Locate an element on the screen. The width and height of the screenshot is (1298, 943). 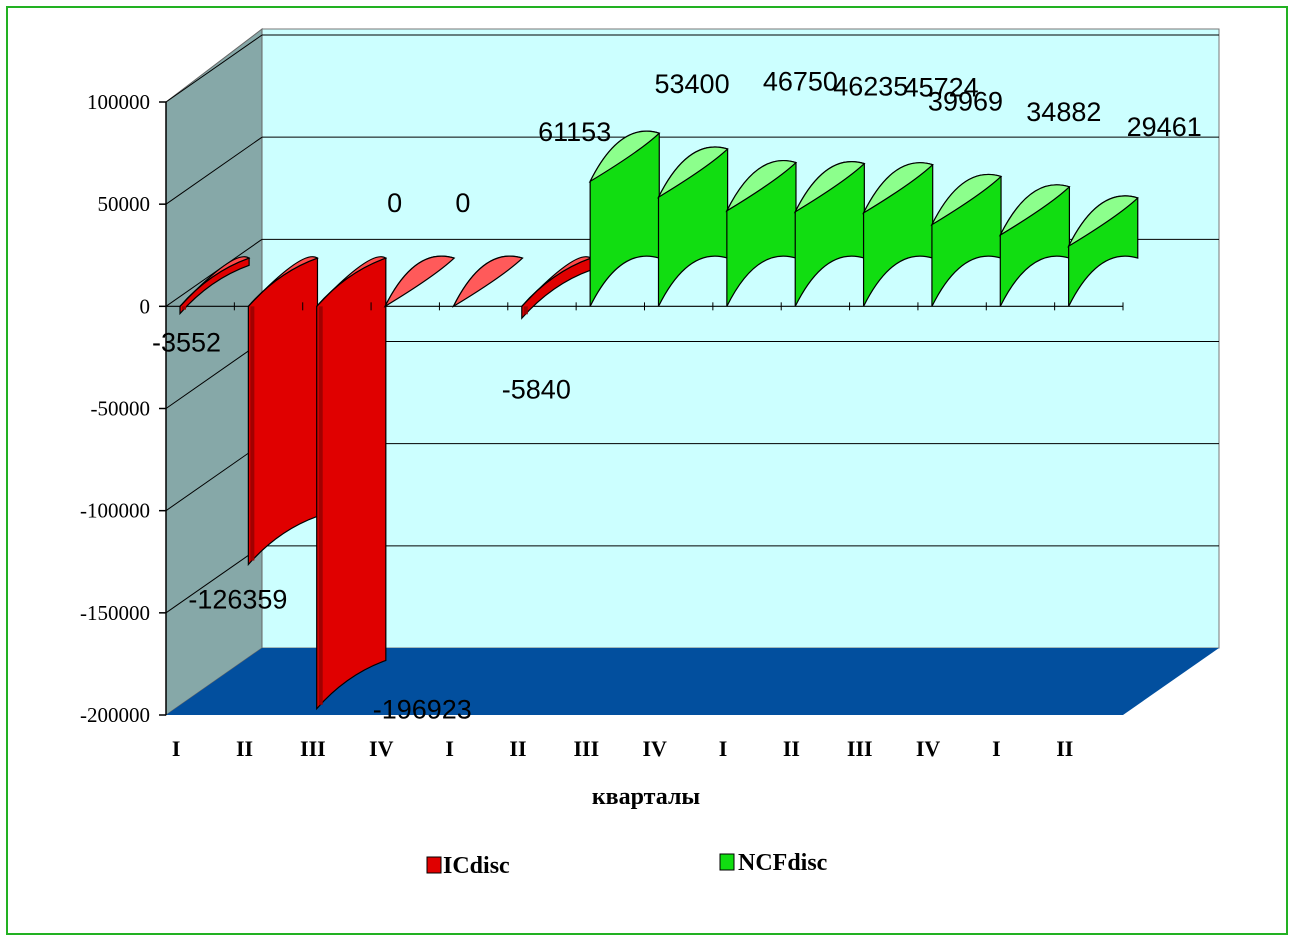
legend-swatch-icdisc is located at coordinates (434, 865).